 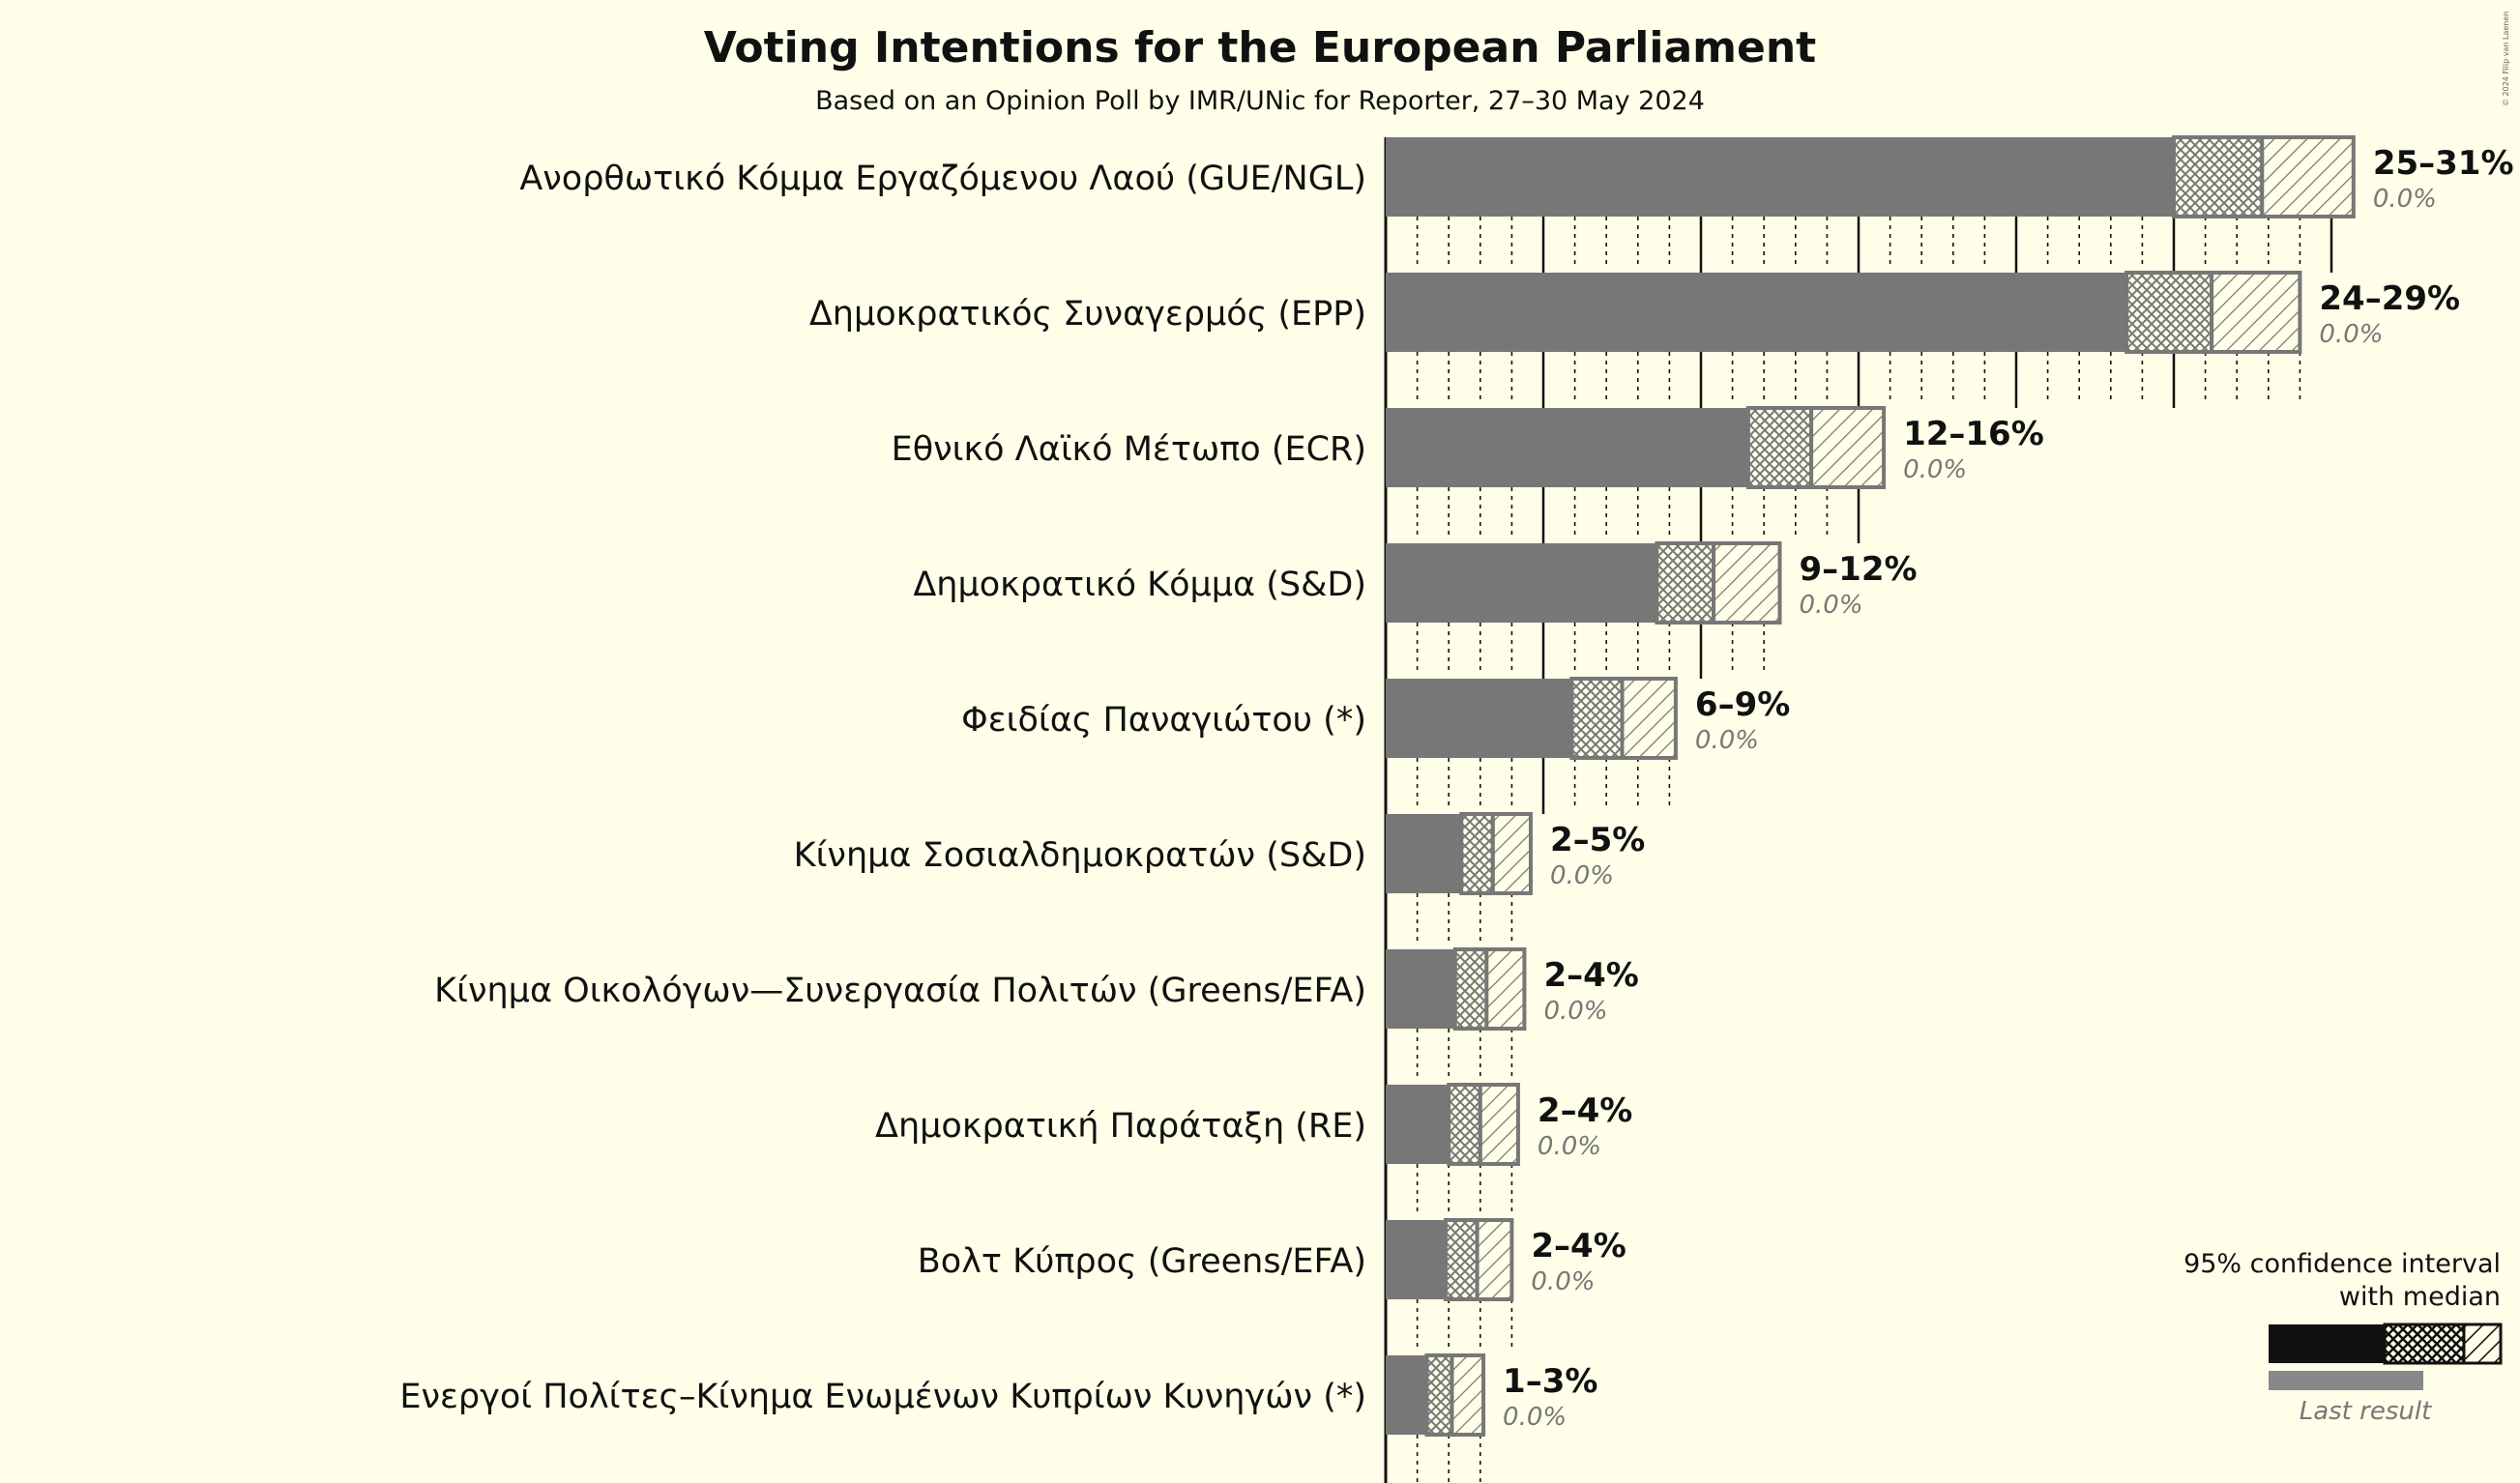 What do you see at coordinates (2444, 163) in the screenshot?
I see `range-label: 25–31%` at bounding box center [2444, 163].